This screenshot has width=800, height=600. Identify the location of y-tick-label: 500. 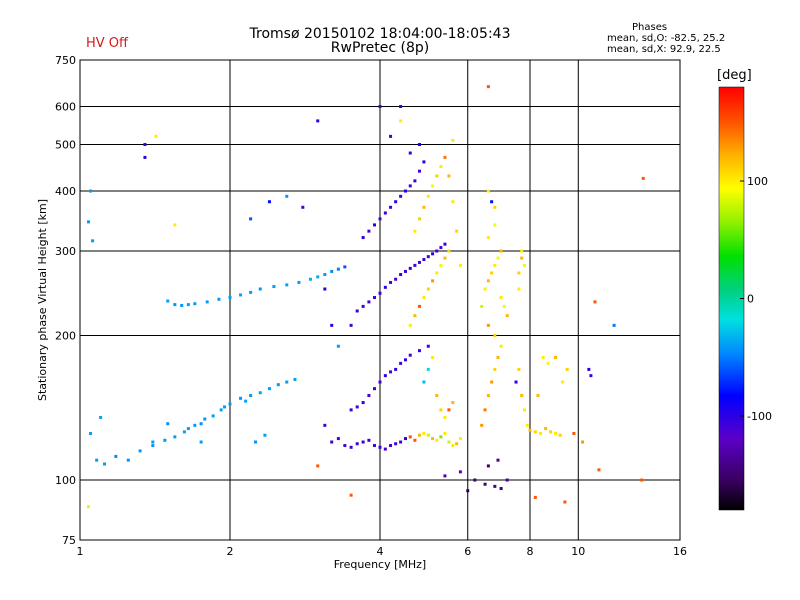
(65, 145).